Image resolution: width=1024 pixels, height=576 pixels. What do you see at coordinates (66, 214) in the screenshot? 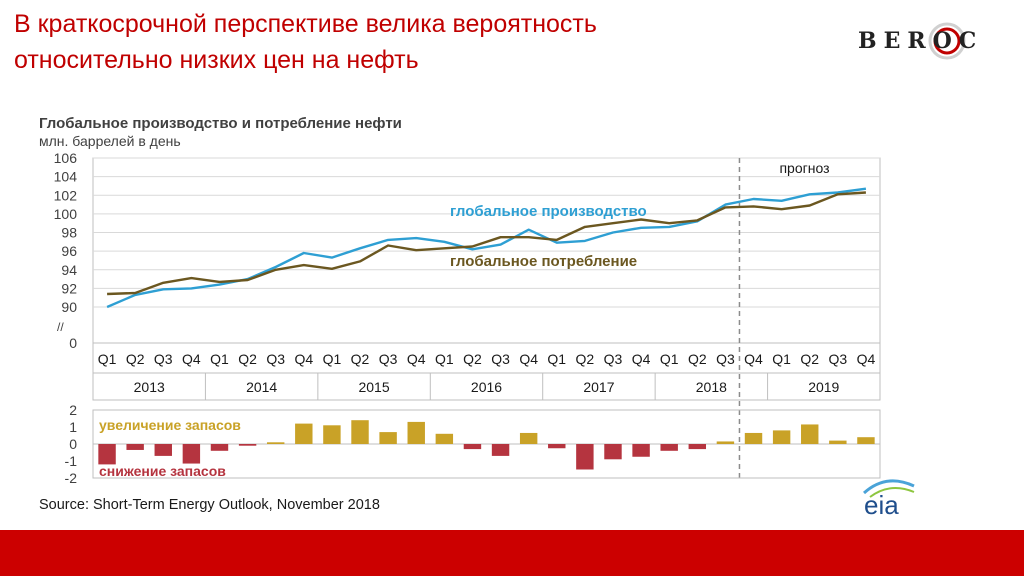
I see `y-tick-label: 100` at bounding box center [66, 214].